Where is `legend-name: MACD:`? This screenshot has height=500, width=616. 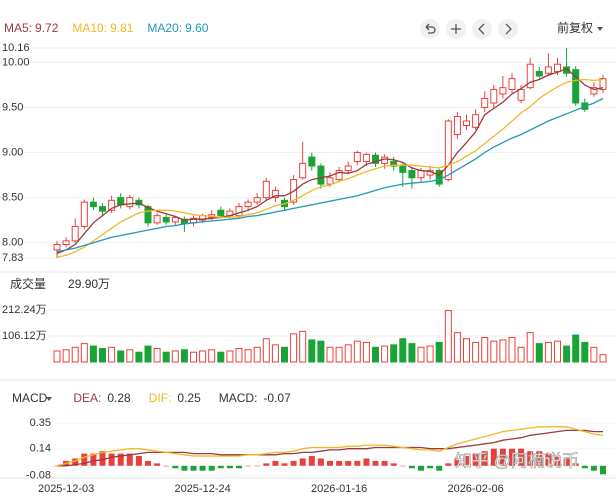 legend-name: MACD: is located at coordinates (238, 398).